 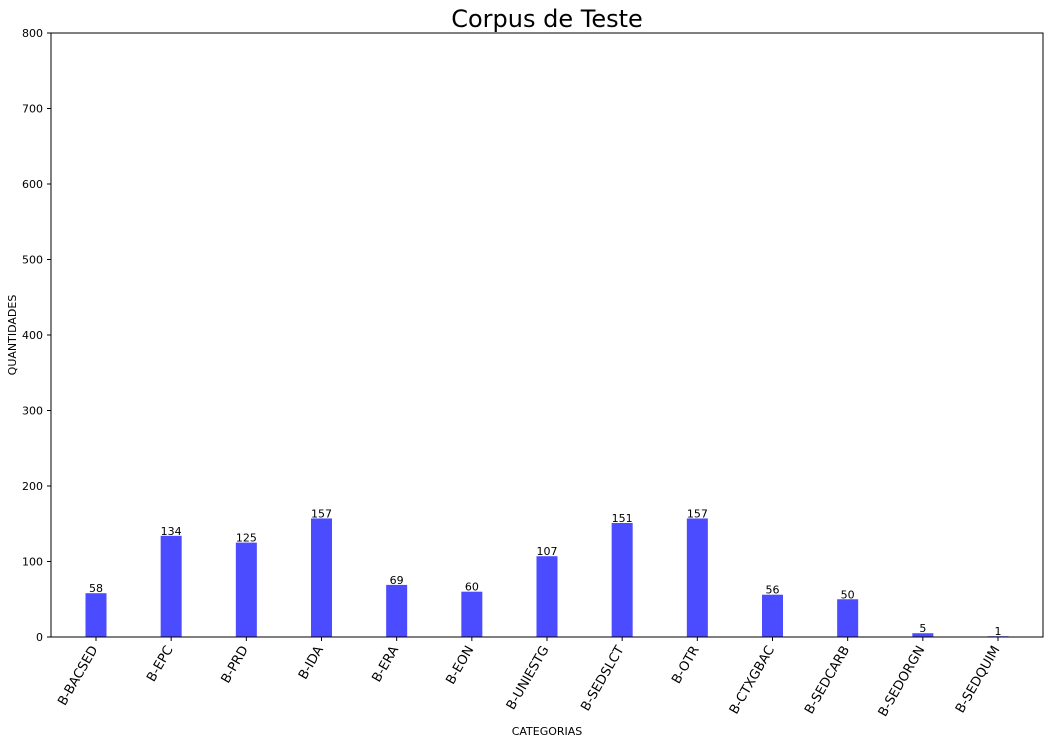 What do you see at coordinates (998, 631) in the screenshot?
I see `value-label: 1` at bounding box center [998, 631].